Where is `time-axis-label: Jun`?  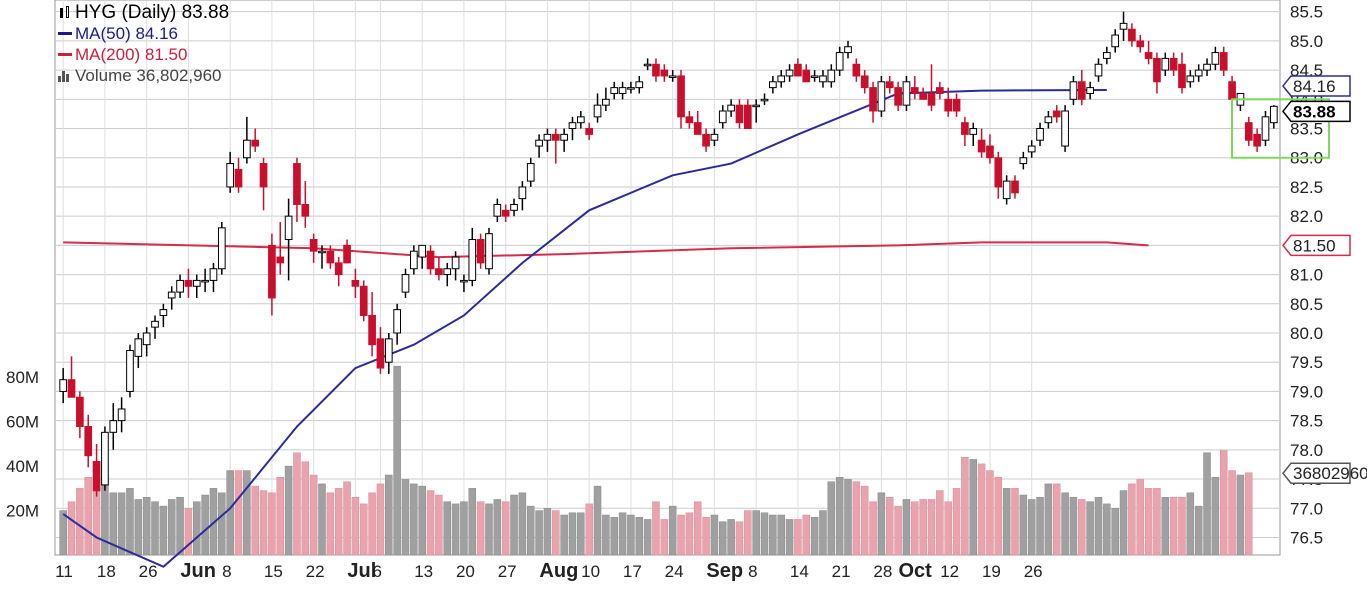 time-axis-label: Jun is located at coordinates (198, 571).